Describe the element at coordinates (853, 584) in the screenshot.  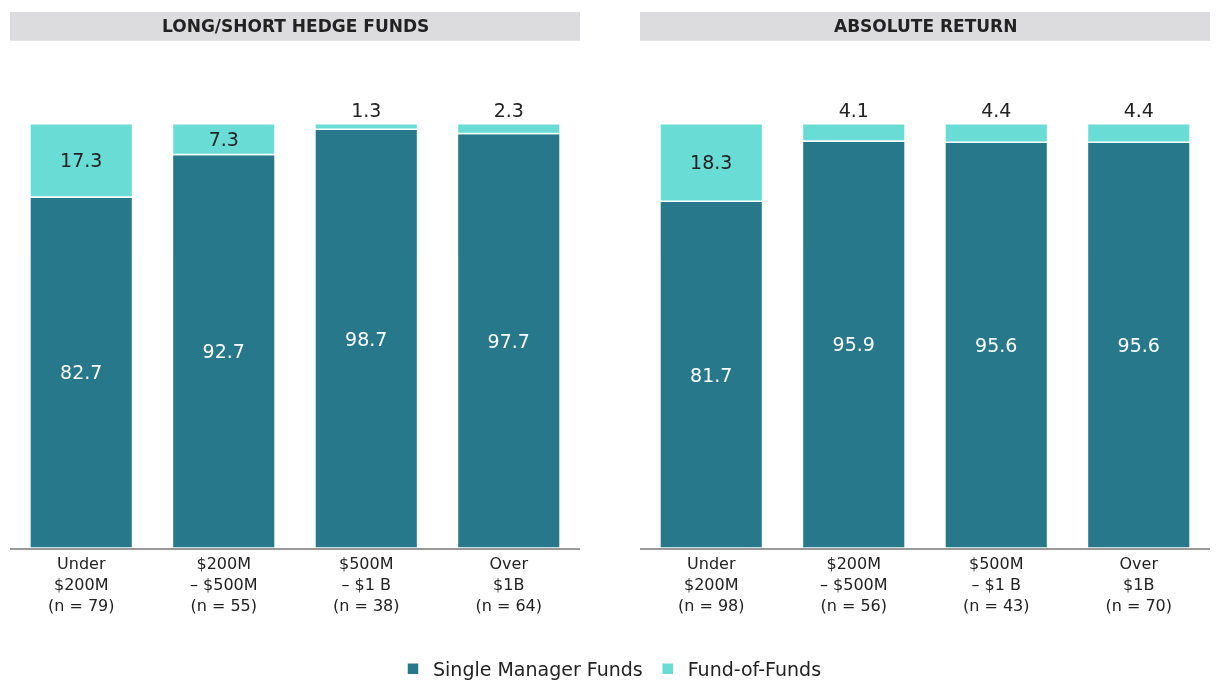
I see `x-tick-label: $200M – $500M (n = 56)` at that location.